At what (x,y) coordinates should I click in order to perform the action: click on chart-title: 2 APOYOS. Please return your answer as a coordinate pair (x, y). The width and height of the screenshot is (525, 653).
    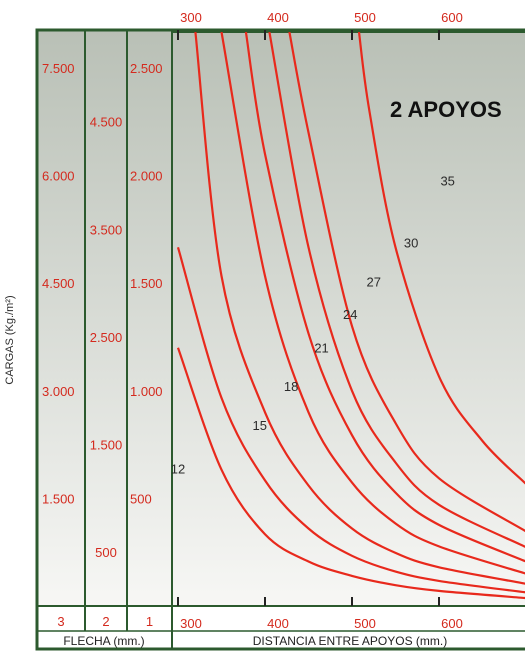
    Looking at the image, I should click on (446, 109).